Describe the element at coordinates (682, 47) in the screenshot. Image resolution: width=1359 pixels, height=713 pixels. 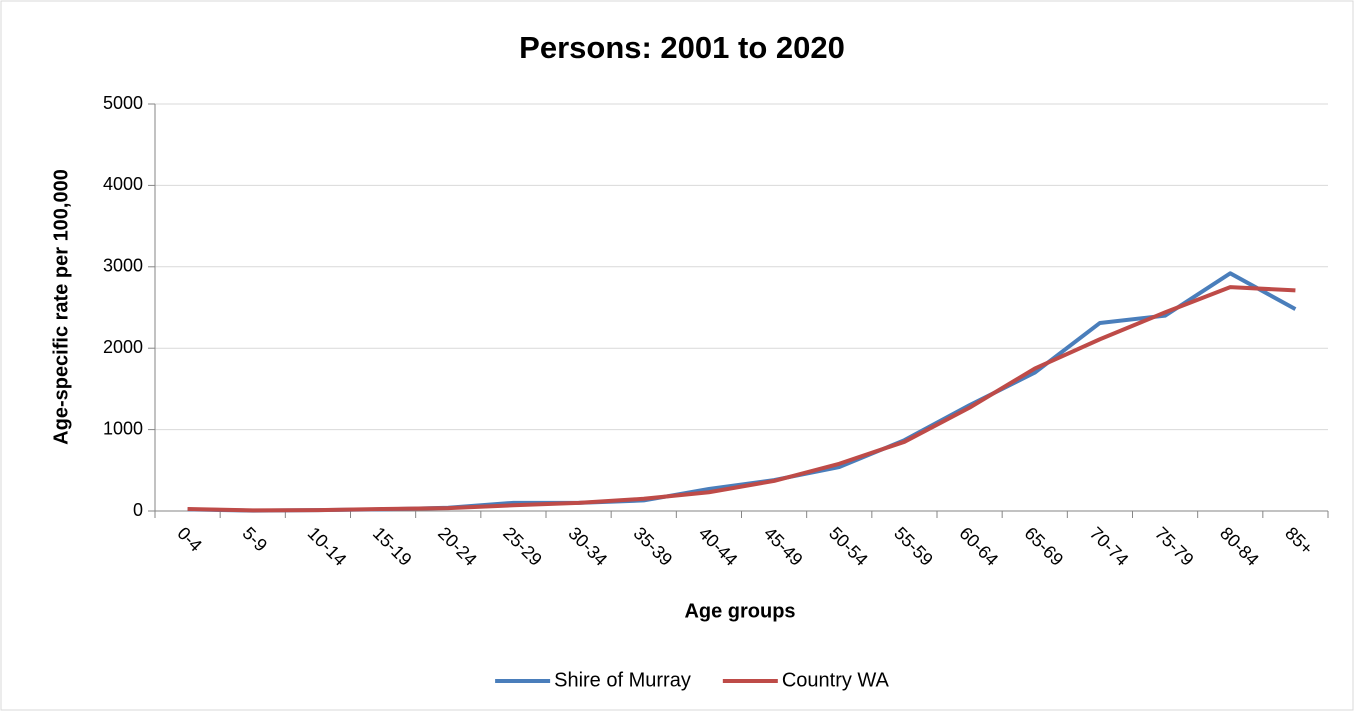
I see `chart-title: Persons: 2001 to 2020` at that location.